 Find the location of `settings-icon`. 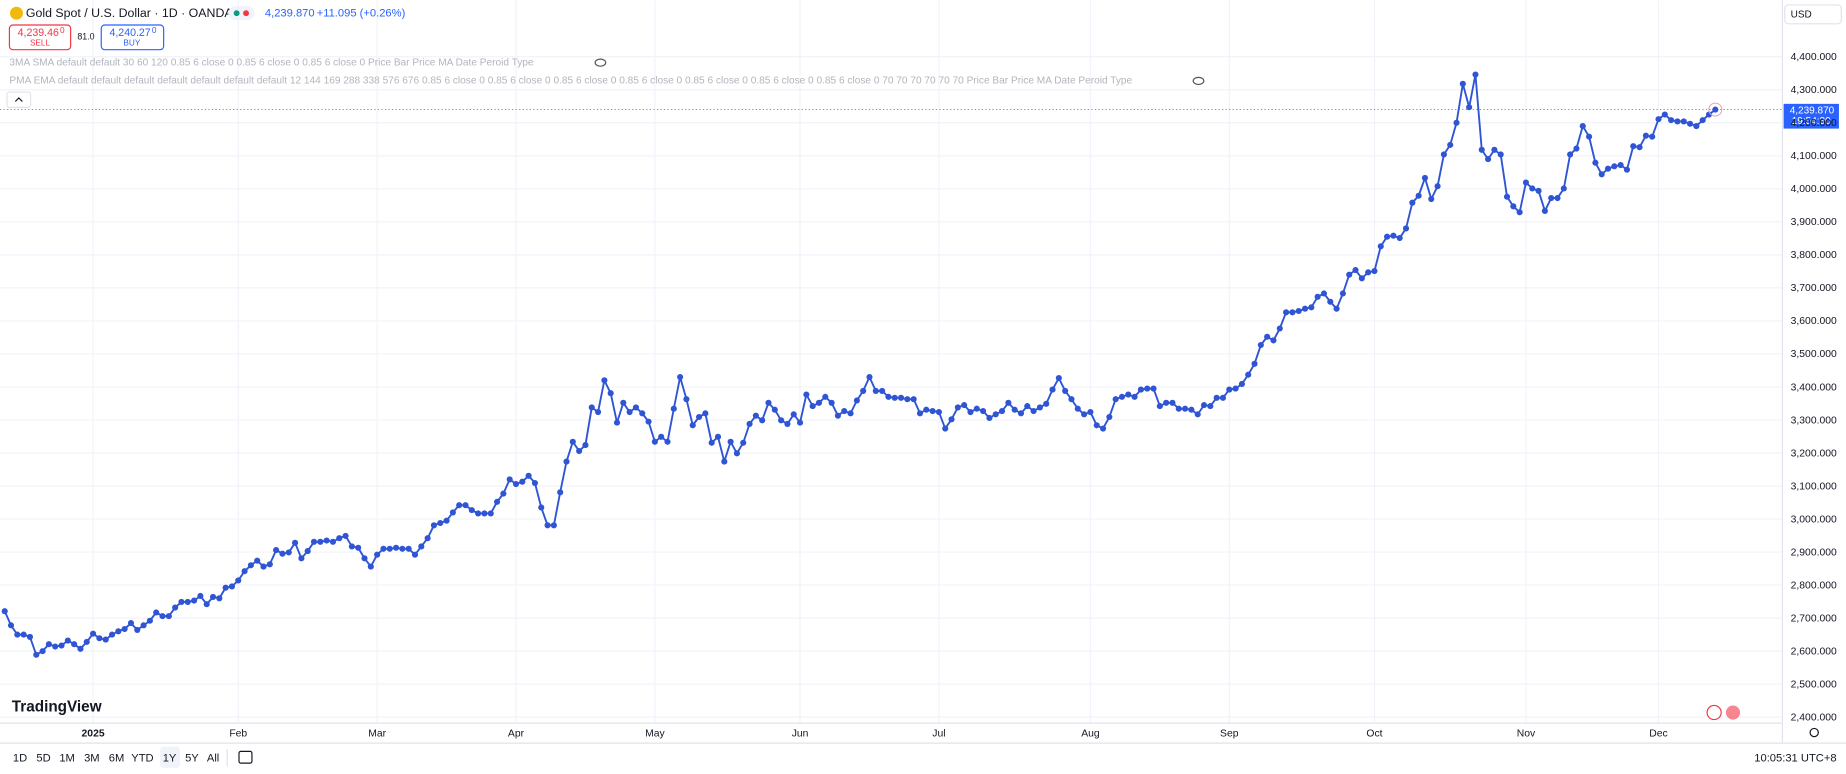

settings-icon is located at coordinates (1814, 732).